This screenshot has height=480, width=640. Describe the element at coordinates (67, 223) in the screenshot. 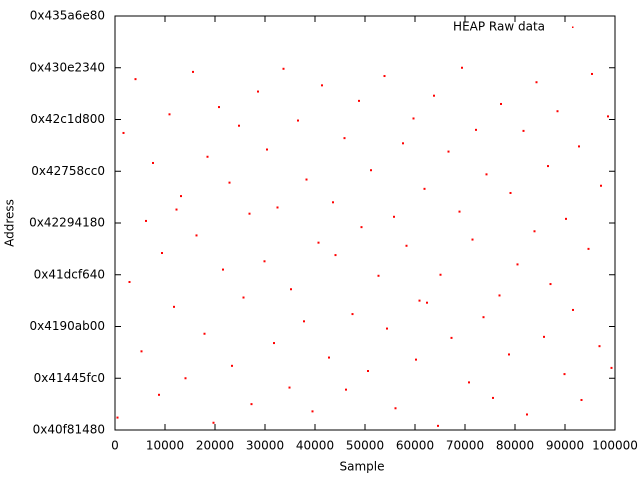

I see `y-tick-label: 0x42294180` at that location.